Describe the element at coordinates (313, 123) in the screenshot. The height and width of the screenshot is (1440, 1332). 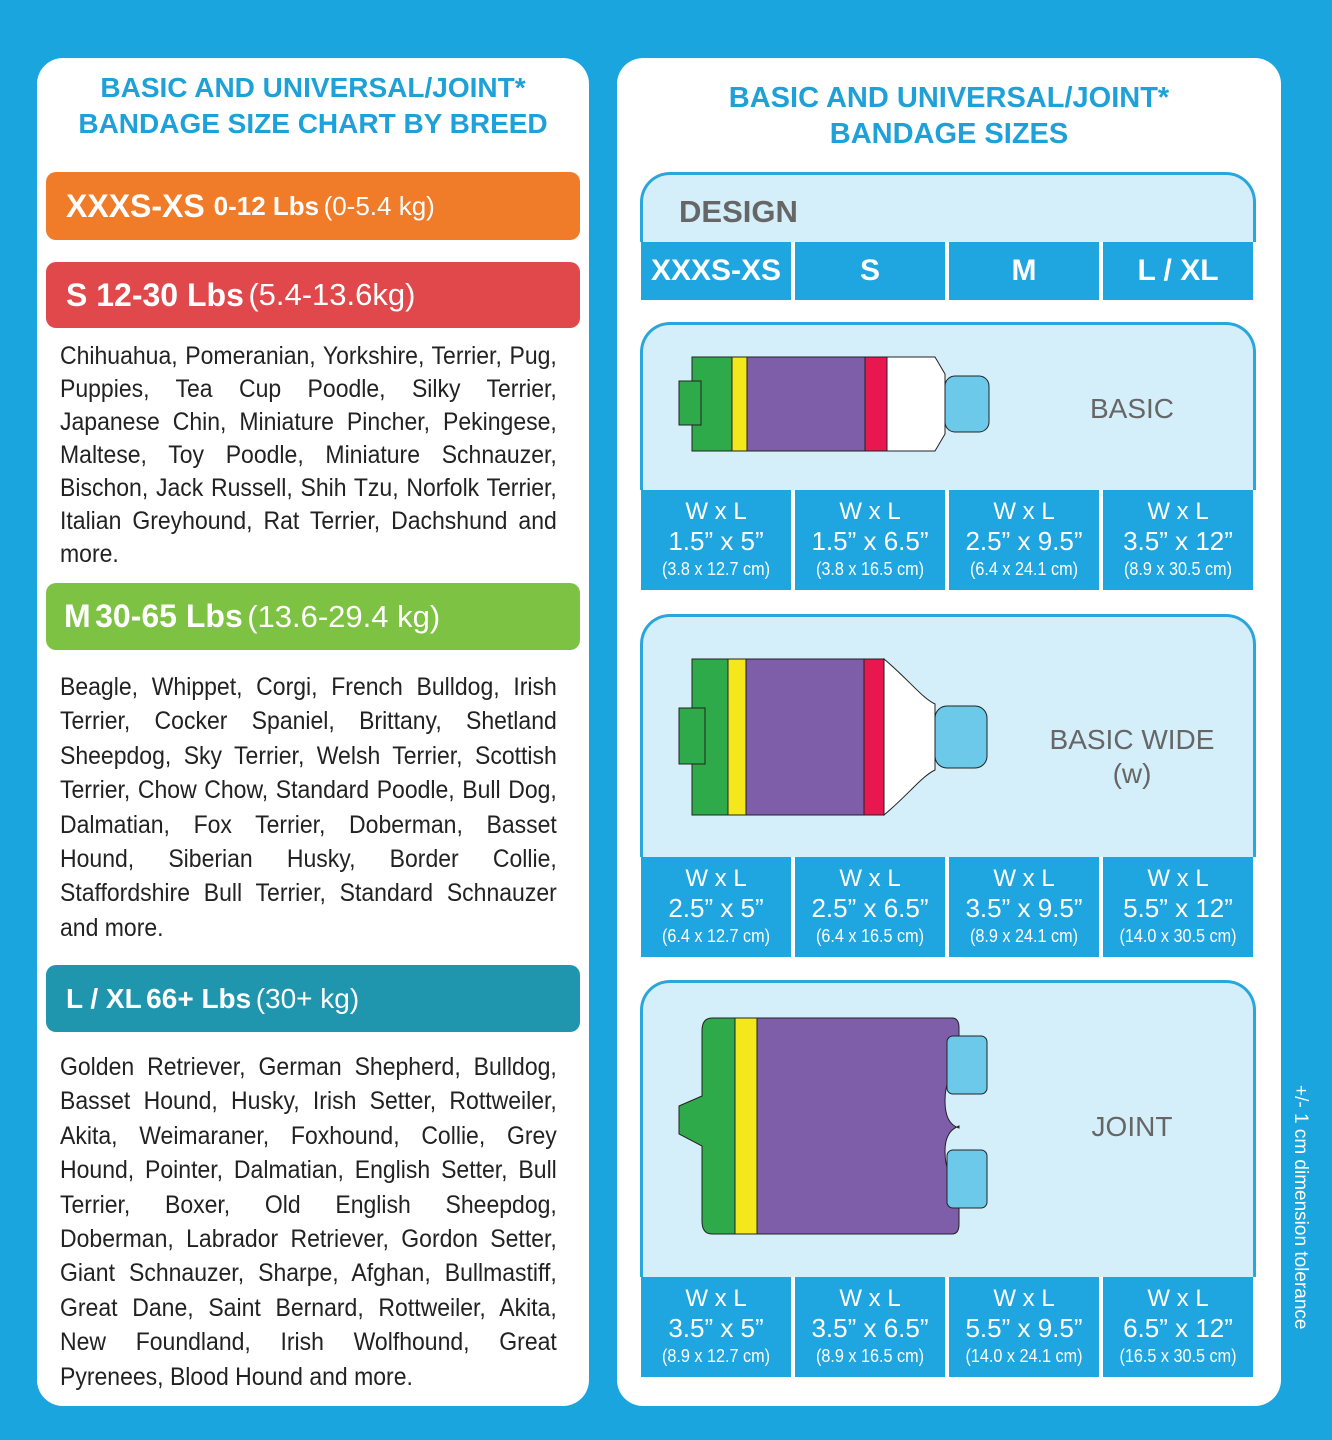
I see `title-line: BANDAGE SIZE CHART BY BREED` at that location.